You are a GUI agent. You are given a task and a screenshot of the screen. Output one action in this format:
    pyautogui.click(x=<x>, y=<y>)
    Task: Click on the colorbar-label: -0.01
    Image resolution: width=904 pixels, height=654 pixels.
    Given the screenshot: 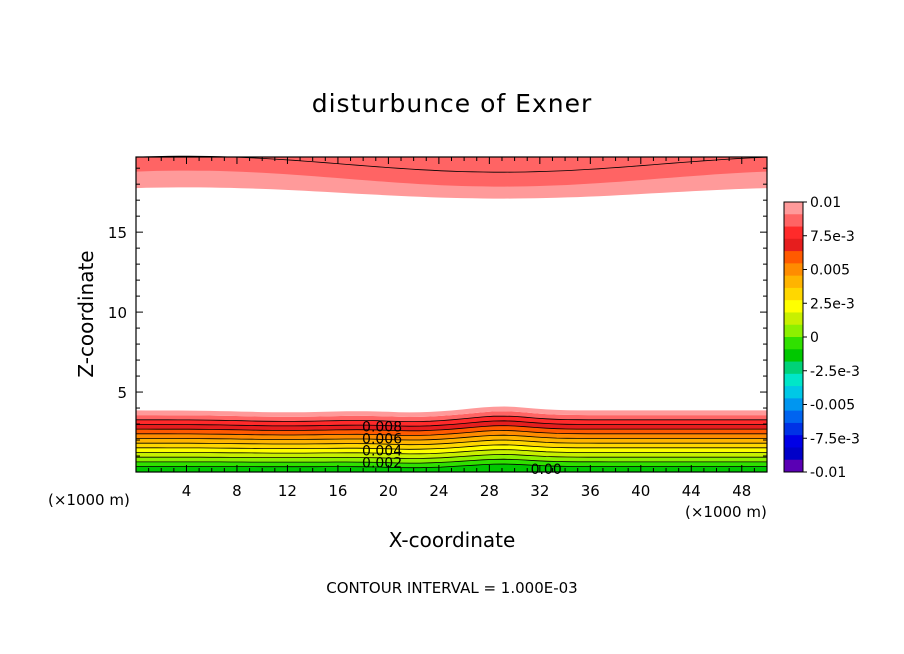 What is the action you would take?
    pyautogui.click(x=828, y=473)
    